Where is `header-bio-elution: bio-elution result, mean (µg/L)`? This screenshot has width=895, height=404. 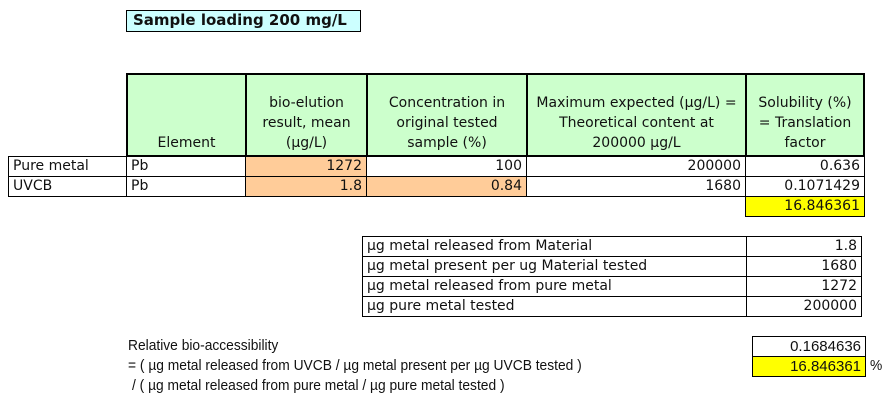
header-bio-elution: bio-elution result, mean (µg/L) is located at coordinates (306, 115).